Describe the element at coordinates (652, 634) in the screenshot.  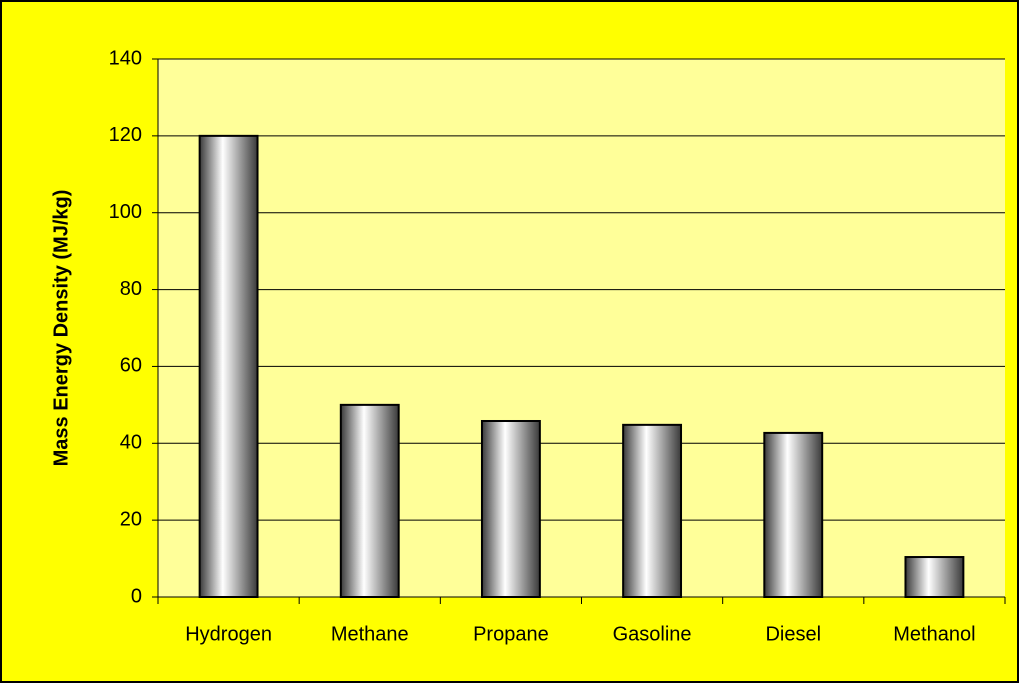
I see `x-tick-label: Gasoline` at that location.